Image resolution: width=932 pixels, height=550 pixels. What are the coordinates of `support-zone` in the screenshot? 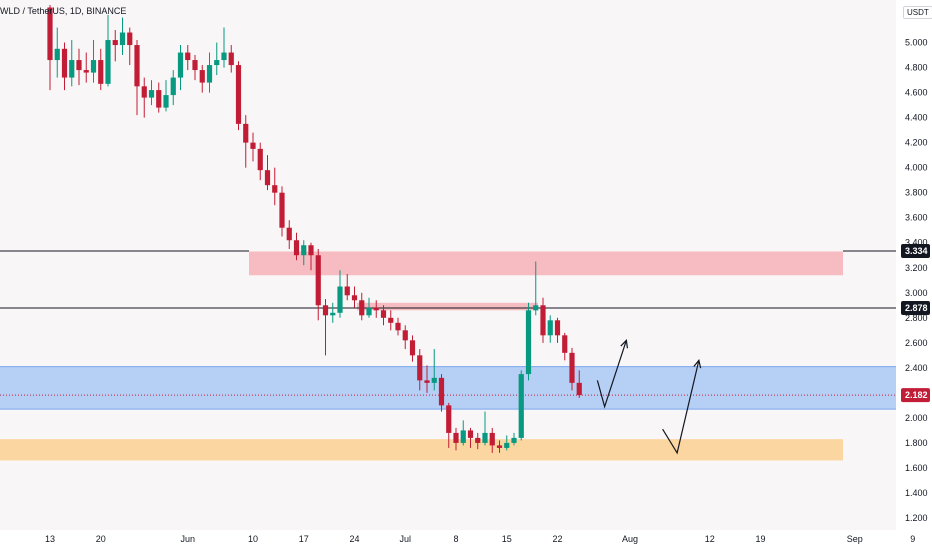 It's located at (448, 388).